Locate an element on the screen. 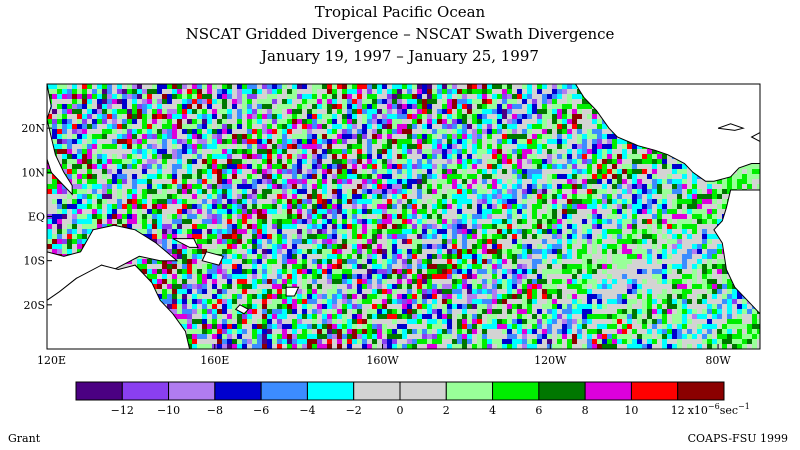 The height and width of the screenshot is (450, 800). colorbar-tick-label: 12 is located at coordinates (678, 410).